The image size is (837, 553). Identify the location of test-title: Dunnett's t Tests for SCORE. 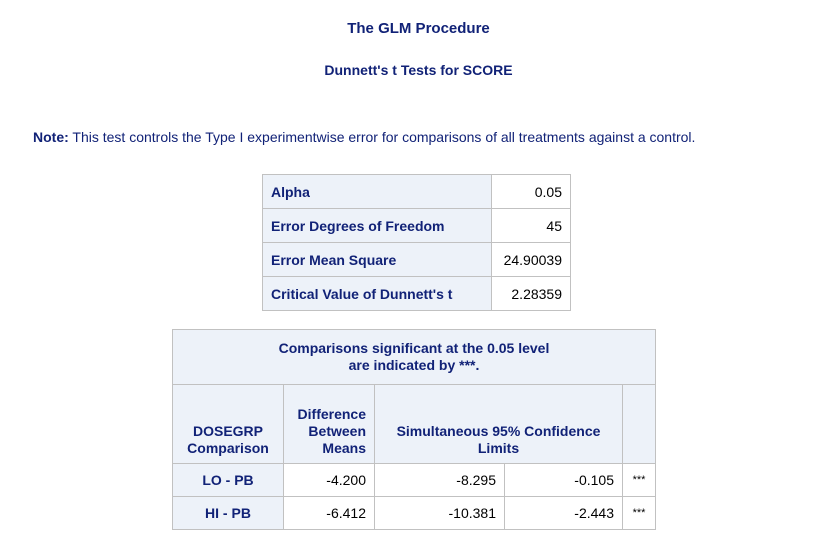
(418, 70).